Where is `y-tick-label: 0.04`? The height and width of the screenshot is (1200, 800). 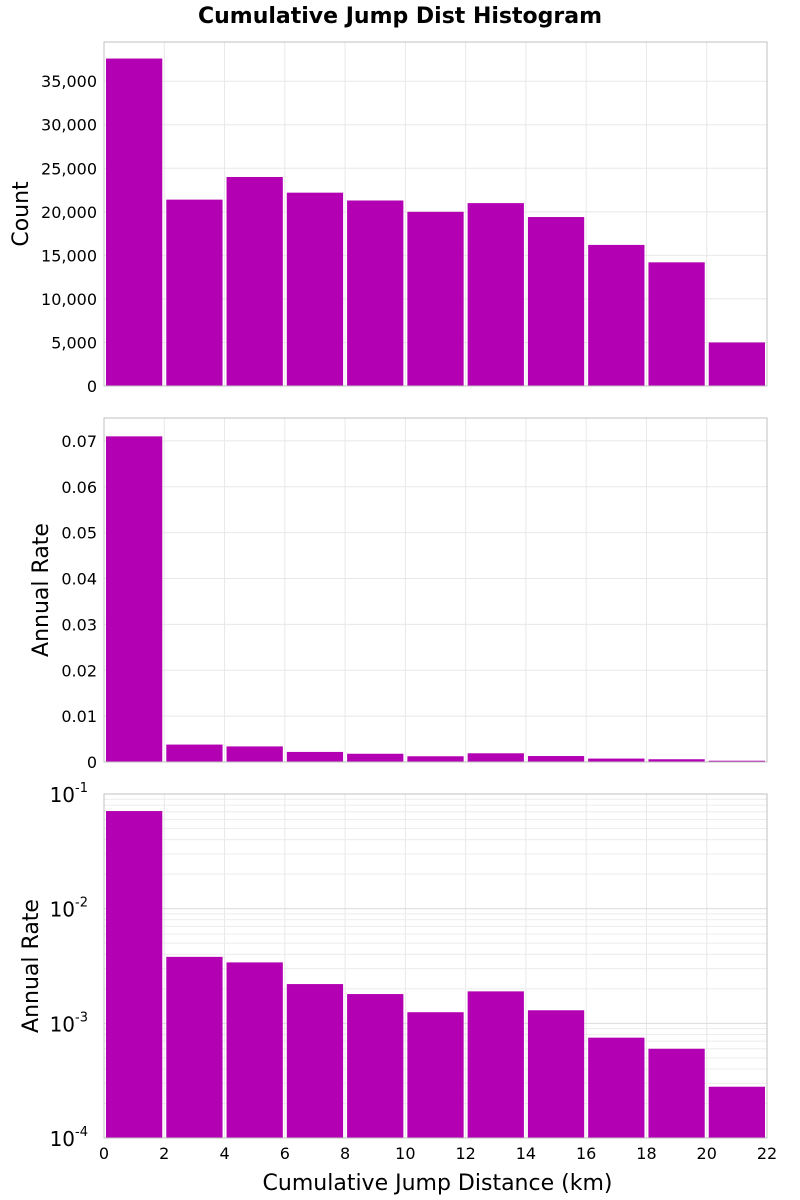
y-tick-label: 0.04 is located at coordinates (79, 579).